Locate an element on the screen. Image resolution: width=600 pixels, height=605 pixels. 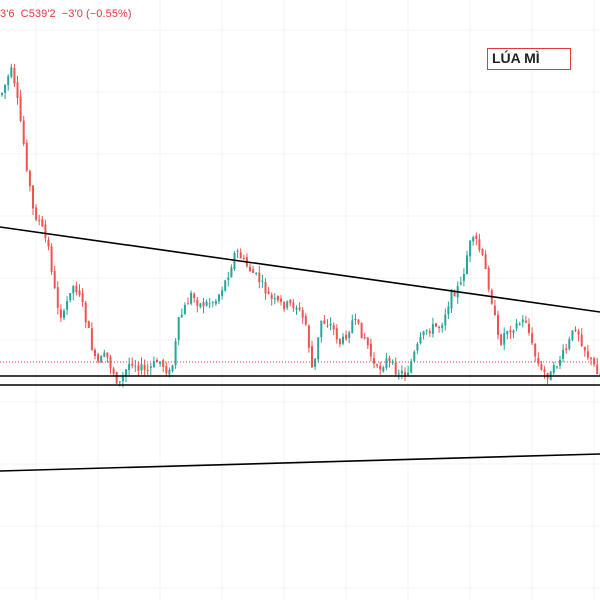
descending-trendline is located at coordinates (300, 269).